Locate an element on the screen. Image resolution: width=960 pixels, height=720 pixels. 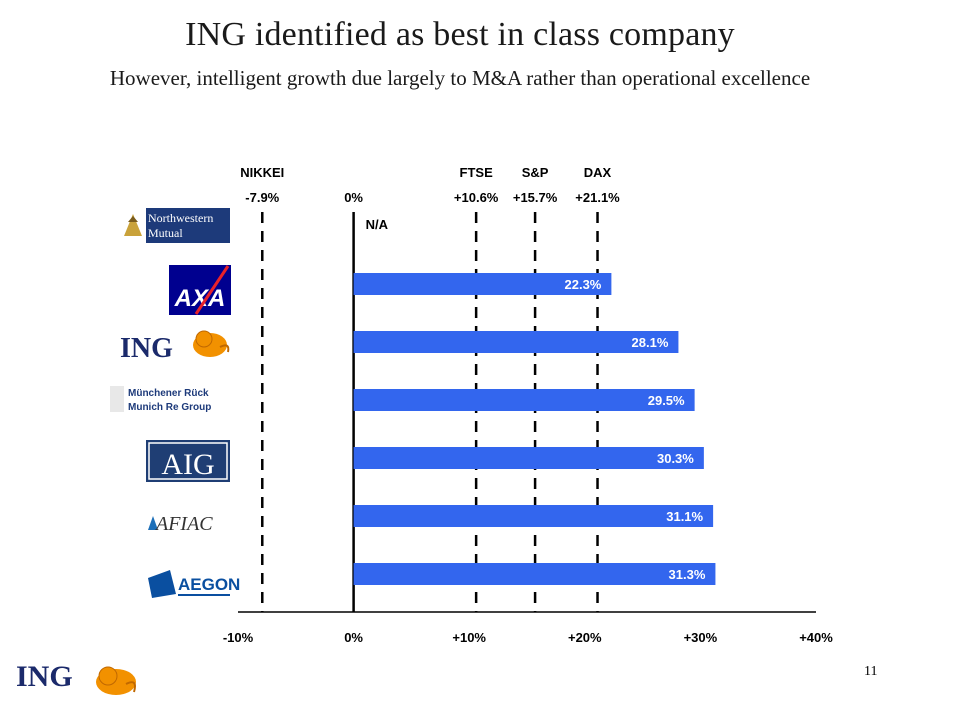
footer-ing-logo: ING is located at coordinates (81, 680).